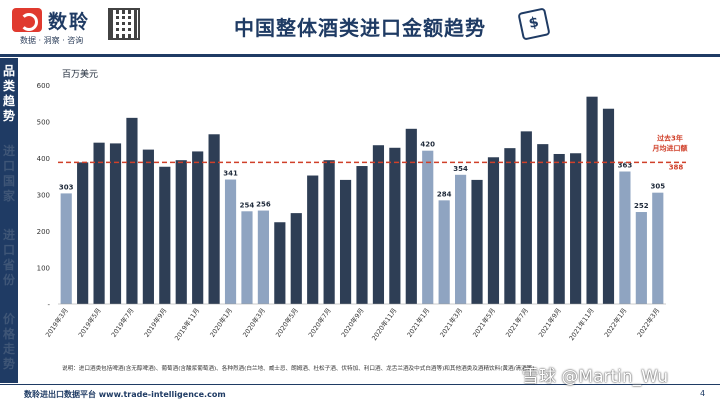 Image resolution: width=720 pixels, height=405 pixels. What do you see at coordinates (124, 24) in the screenshot?
I see `qr-code-icon` at bounding box center [124, 24].